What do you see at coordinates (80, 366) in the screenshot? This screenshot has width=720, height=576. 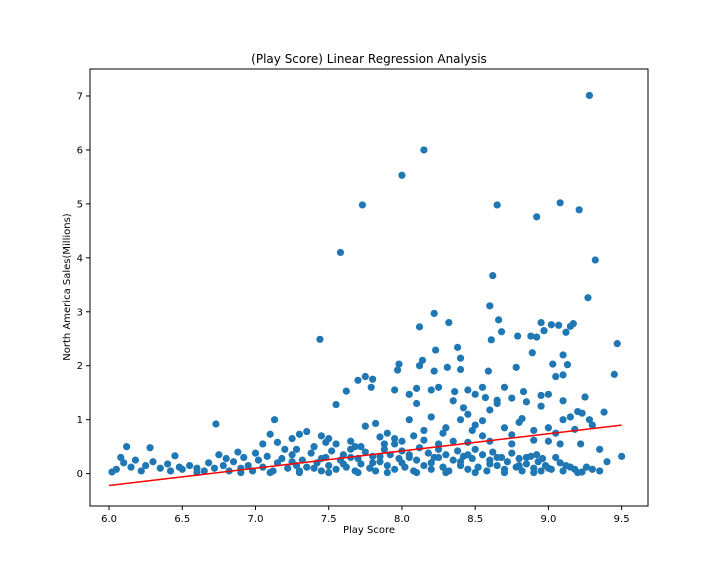 I see `y-tick-label: 2` at bounding box center [80, 366].